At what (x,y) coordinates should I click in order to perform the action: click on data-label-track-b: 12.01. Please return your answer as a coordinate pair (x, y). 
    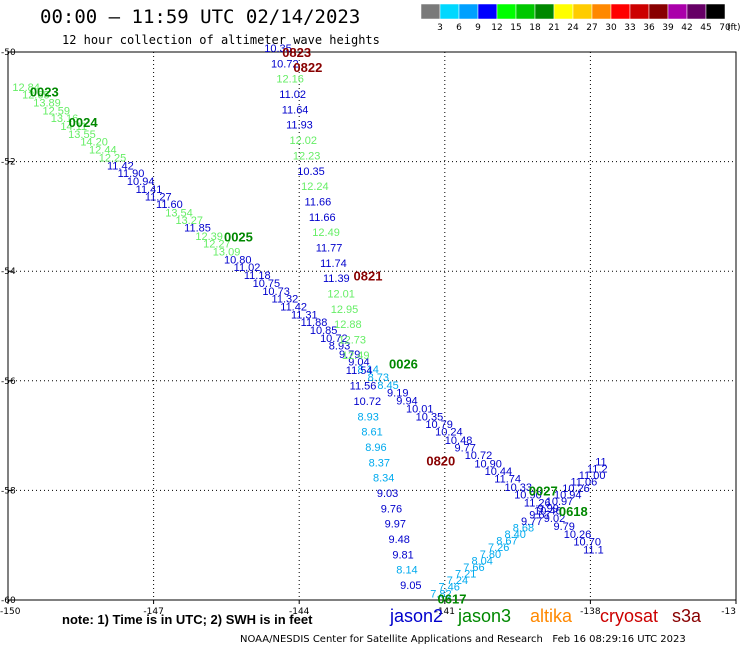
    Looking at the image, I should click on (341, 295).